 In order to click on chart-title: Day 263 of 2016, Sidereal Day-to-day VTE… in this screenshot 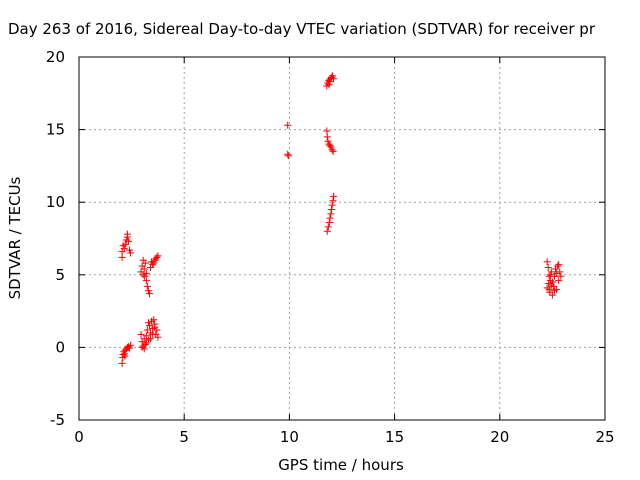, I will do `click(302, 29)`.